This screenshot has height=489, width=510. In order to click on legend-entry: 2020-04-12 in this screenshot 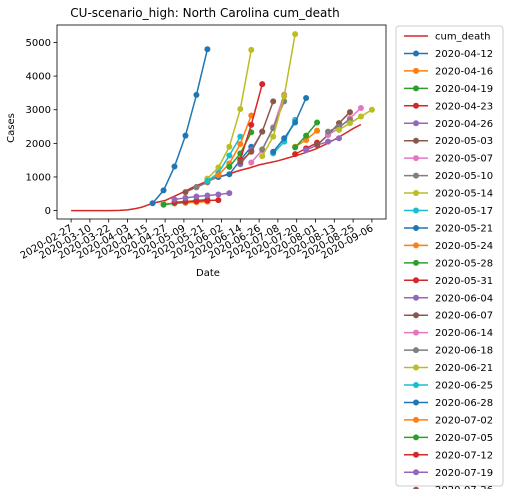, I will do `click(448, 54)`.